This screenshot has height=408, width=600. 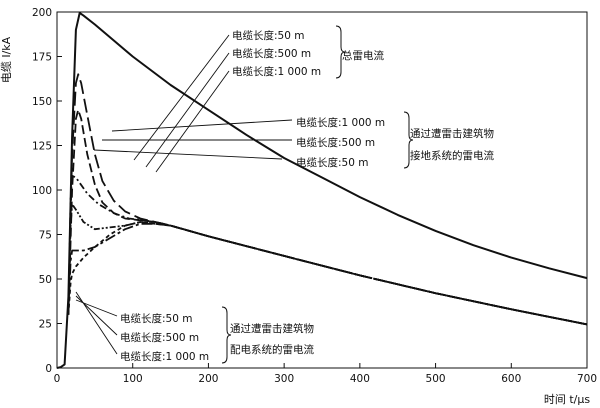 I want to click on y-tick-label: 25, so click(x=45, y=325).